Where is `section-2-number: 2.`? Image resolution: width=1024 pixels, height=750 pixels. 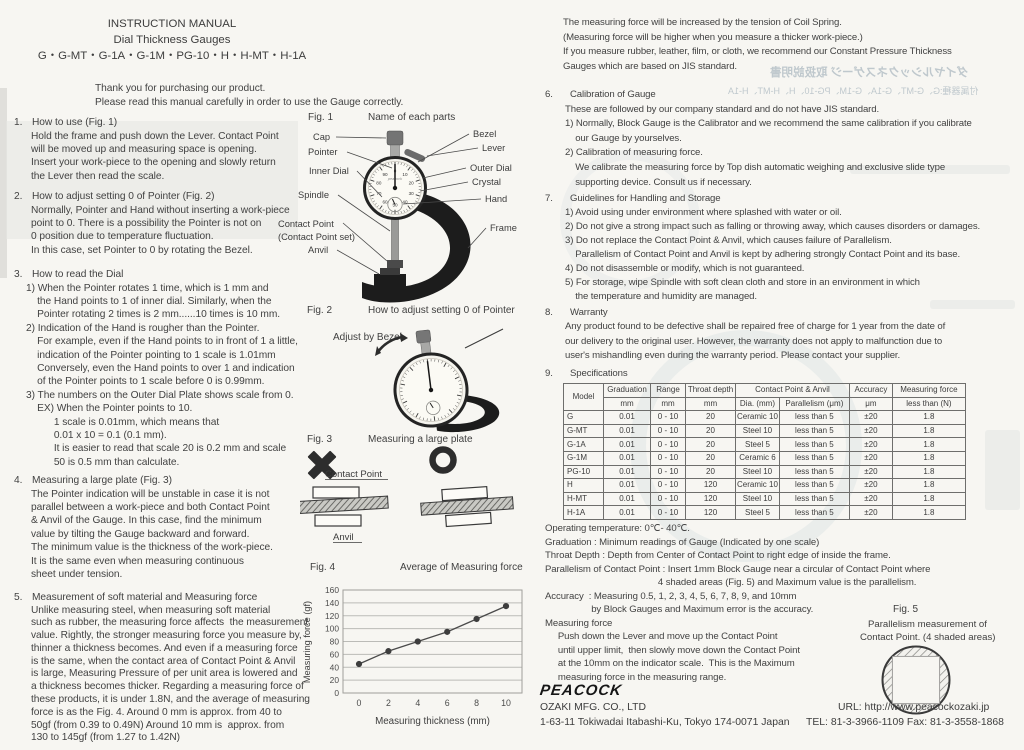 section-2-number: 2. is located at coordinates (18, 196).